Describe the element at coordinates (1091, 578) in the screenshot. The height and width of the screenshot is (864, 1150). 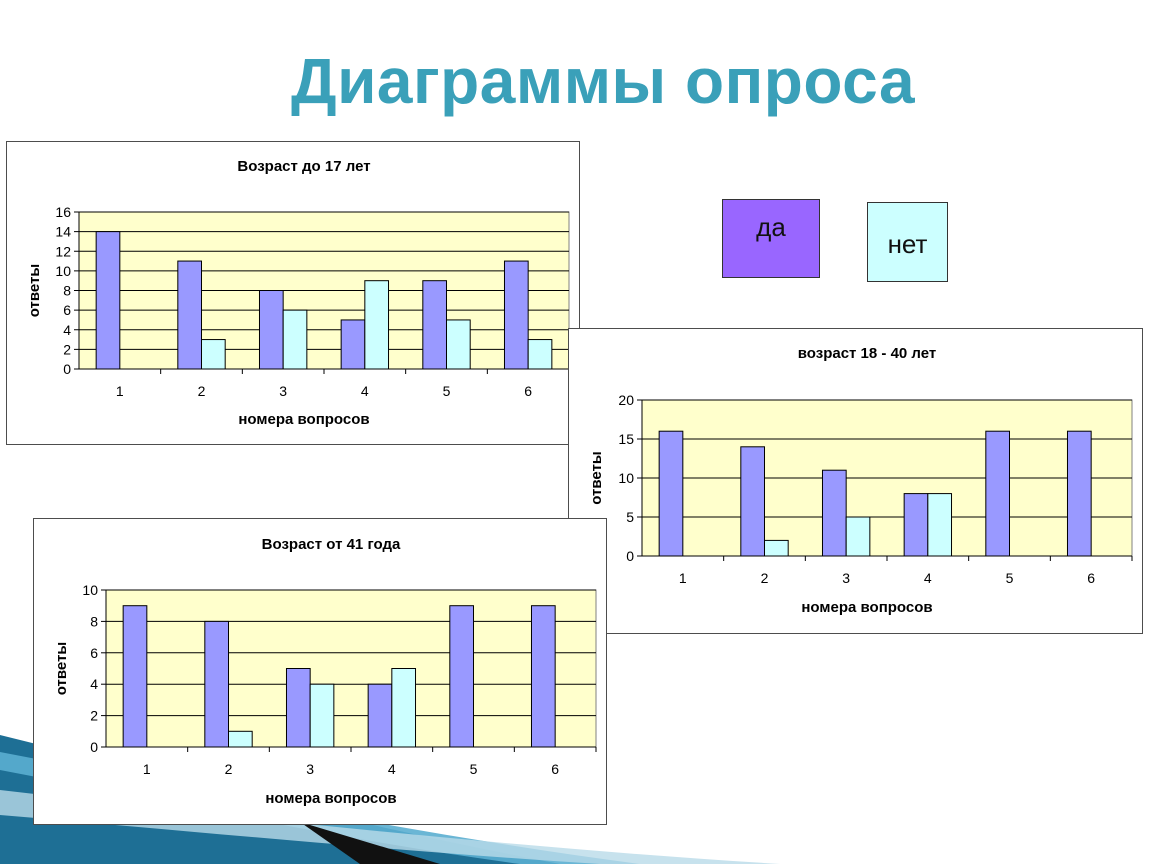
I see `chart2-xtick-label: 6` at that location.